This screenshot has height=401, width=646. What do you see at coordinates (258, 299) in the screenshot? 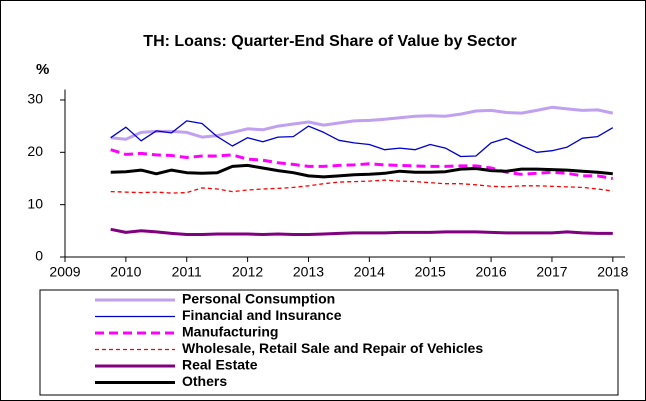
I see `legend-label: Personal Consumption` at bounding box center [258, 299].